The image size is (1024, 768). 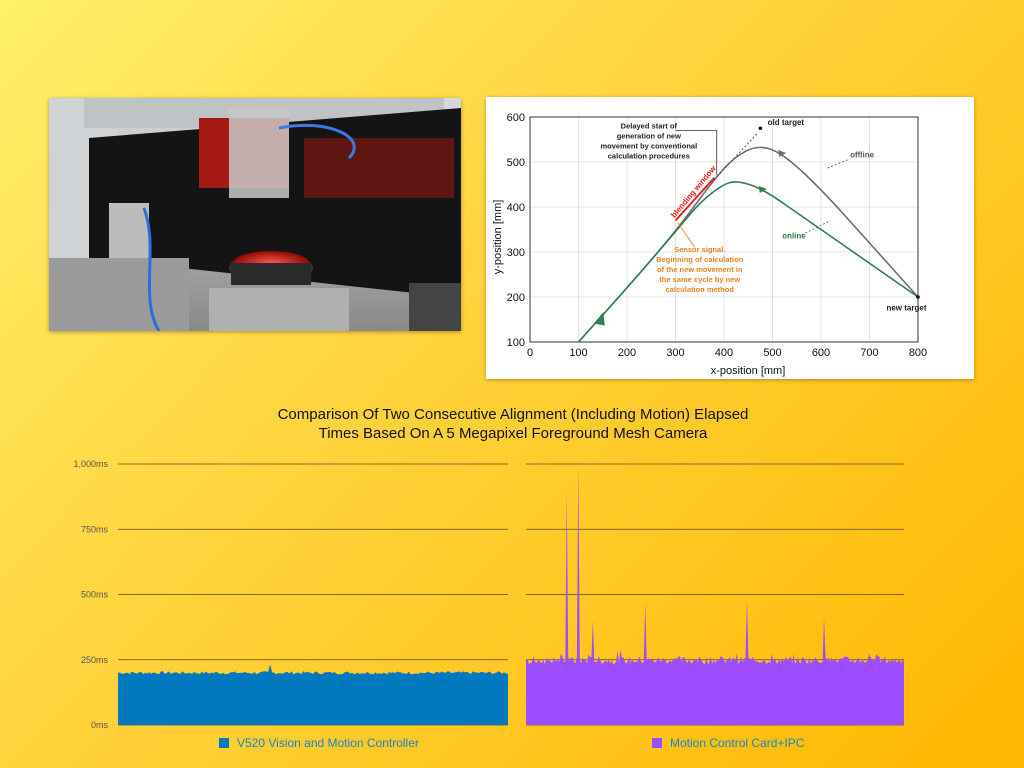 I want to click on trajectory-grid, so click(x=724, y=229).